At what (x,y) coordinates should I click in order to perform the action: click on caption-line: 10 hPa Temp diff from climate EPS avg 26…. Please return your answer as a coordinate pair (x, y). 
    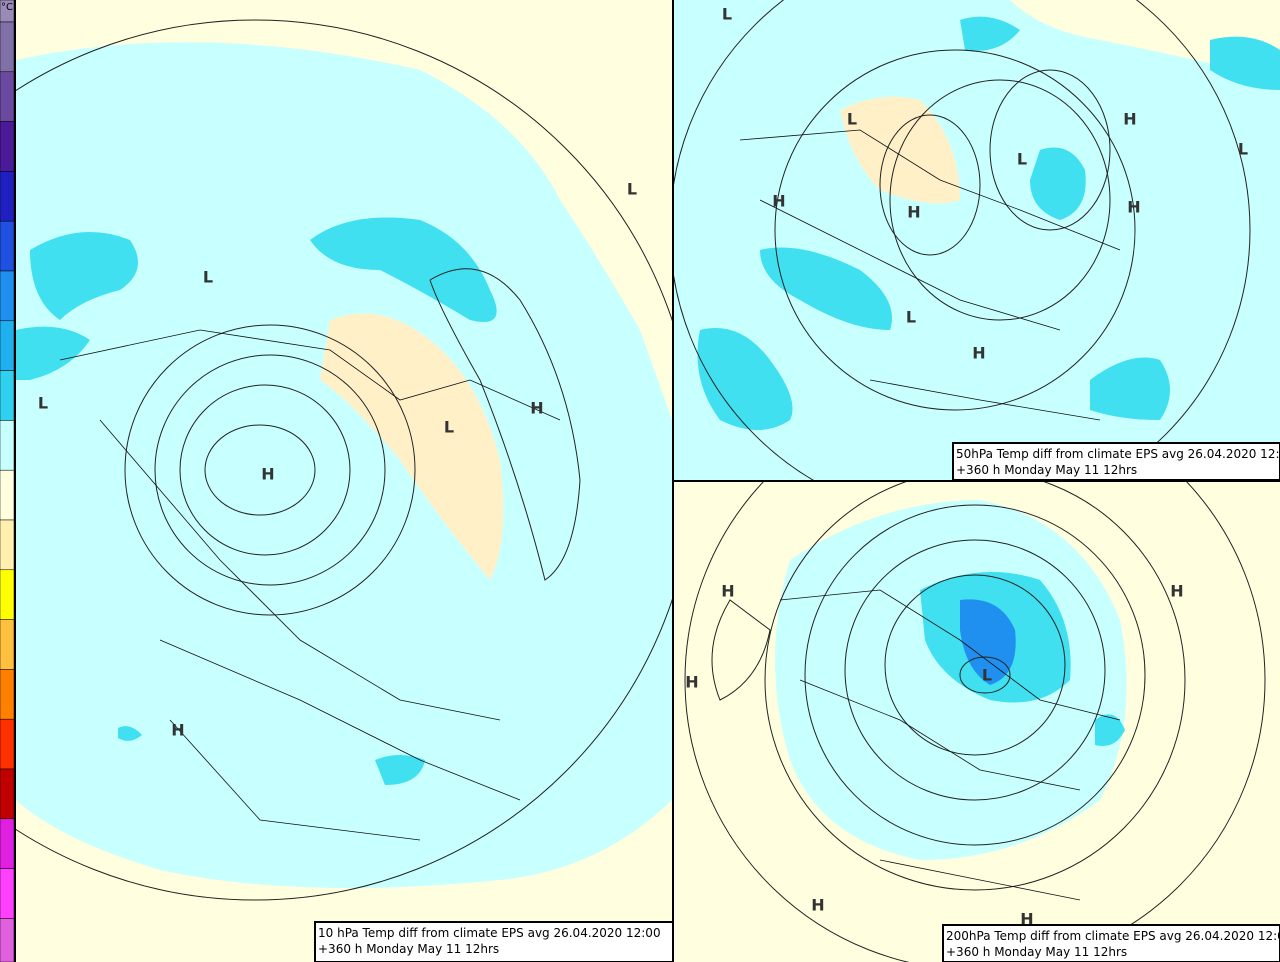
    Looking at the image, I should click on (489, 933).